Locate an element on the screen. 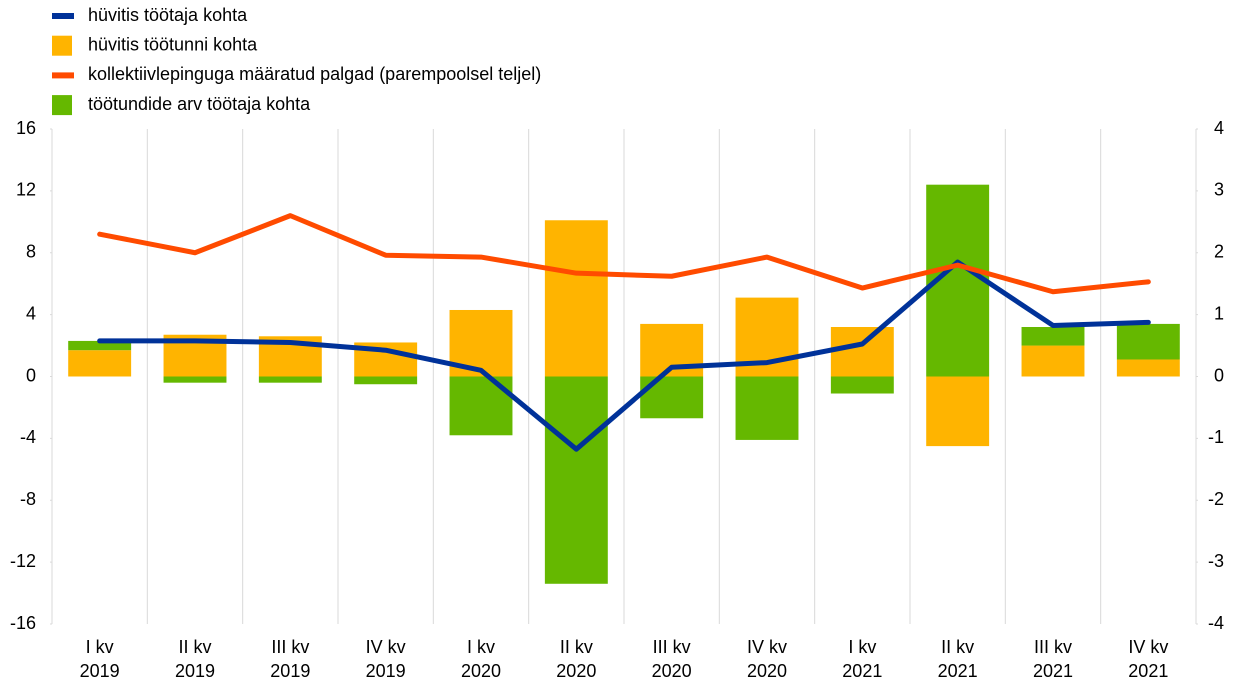 This screenshot has width=1240, height=690. y-tick-label: 0 is located at coordinates (31, 375).